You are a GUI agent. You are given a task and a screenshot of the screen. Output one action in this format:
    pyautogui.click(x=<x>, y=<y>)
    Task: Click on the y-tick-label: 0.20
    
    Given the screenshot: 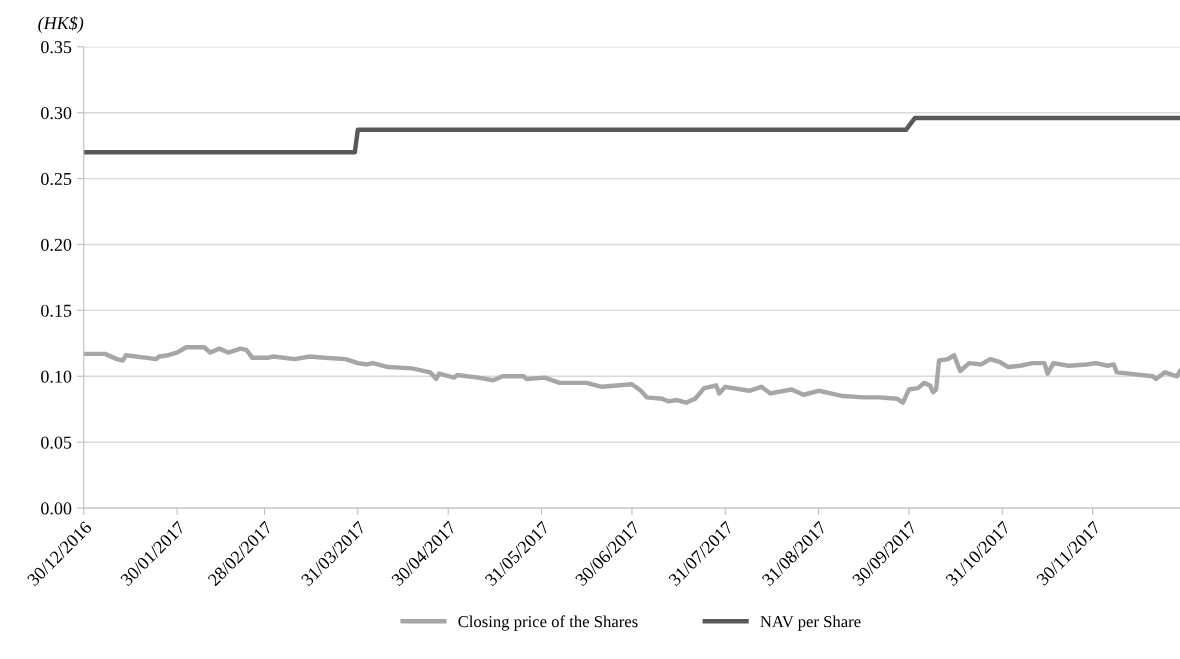 What is the action you would take?
    pyautogui.click(x=56, y=245)
    